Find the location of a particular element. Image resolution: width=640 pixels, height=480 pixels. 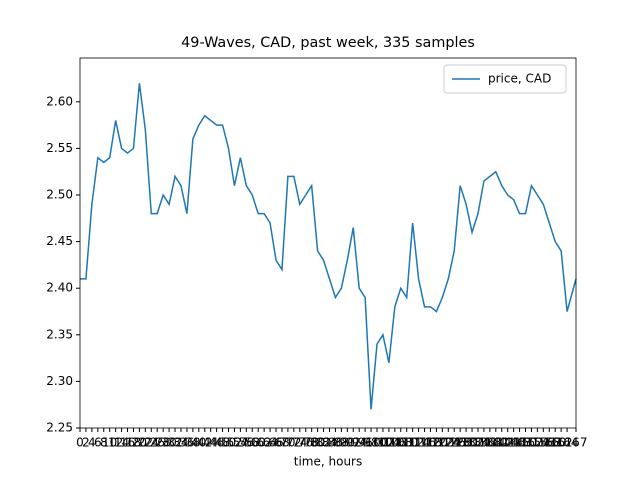

x-tick-label: 98 is located at coordinates (370, 443).